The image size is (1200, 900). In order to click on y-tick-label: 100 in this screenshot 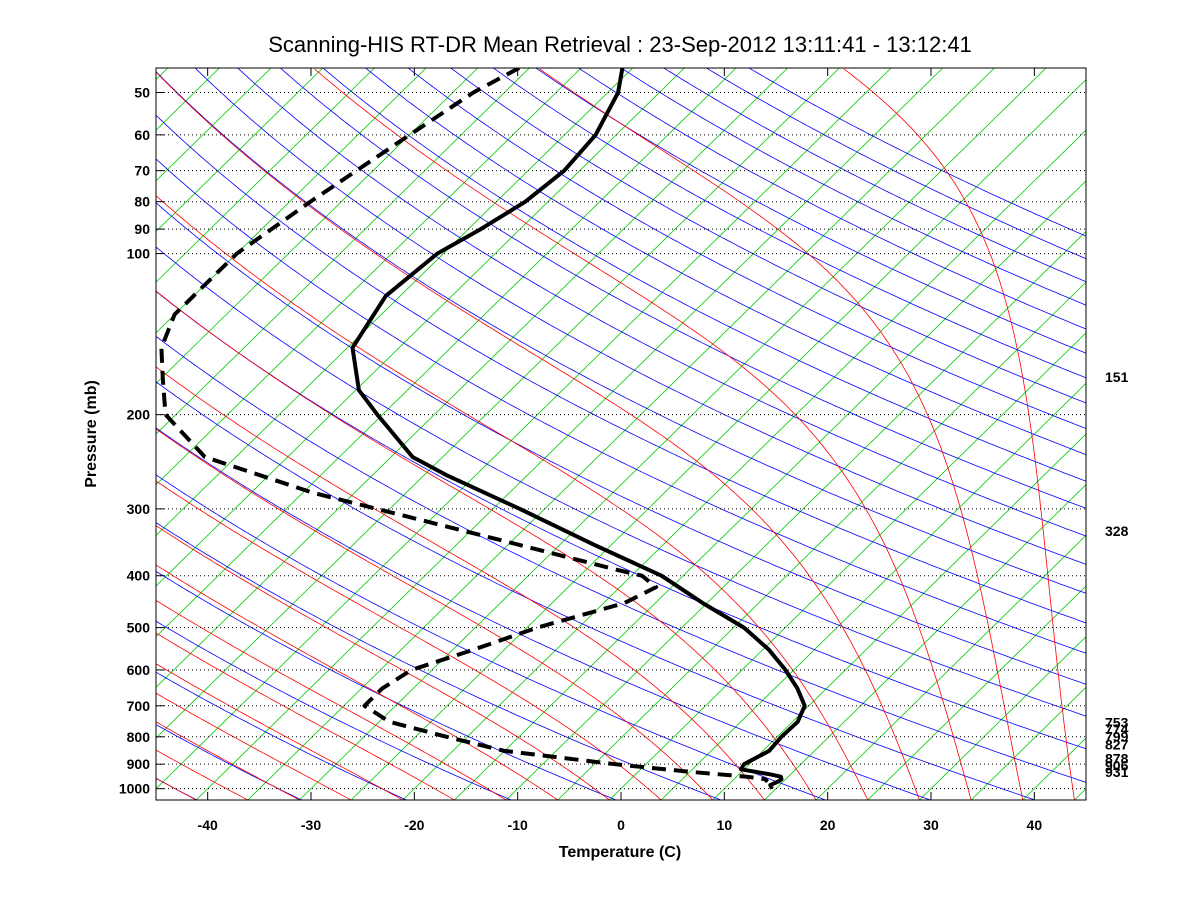, I will do `click(139, 254)`.